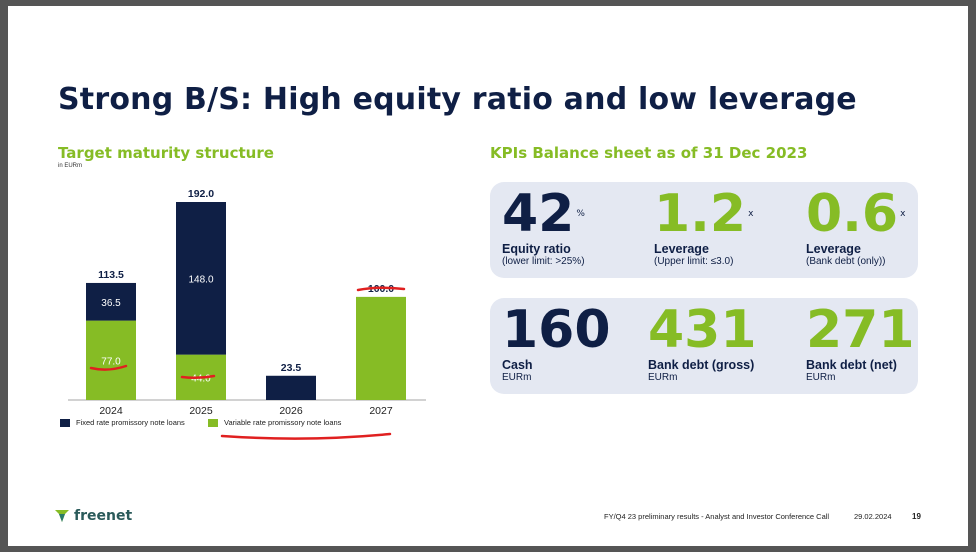 Image resolution: width=976 pixels, height=552 pixels. Describe the element at coordinates (916, 516) in the screenshot. I see `page-number: 19` at that location.